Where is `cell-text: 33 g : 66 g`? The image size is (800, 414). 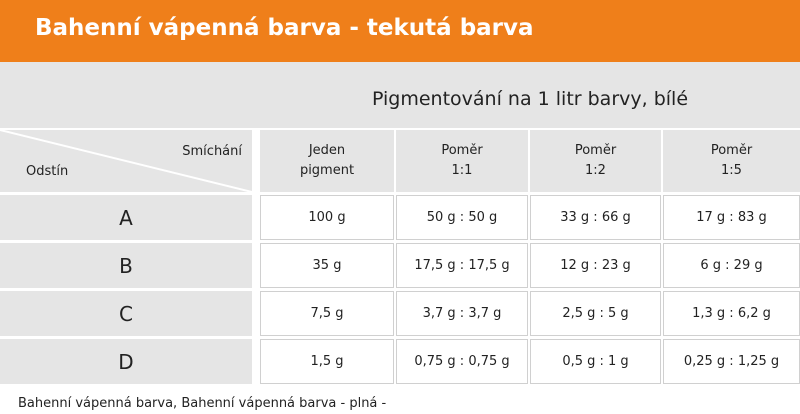
cell-text: 33 g : 66 g is located at coordinates (595, 217).